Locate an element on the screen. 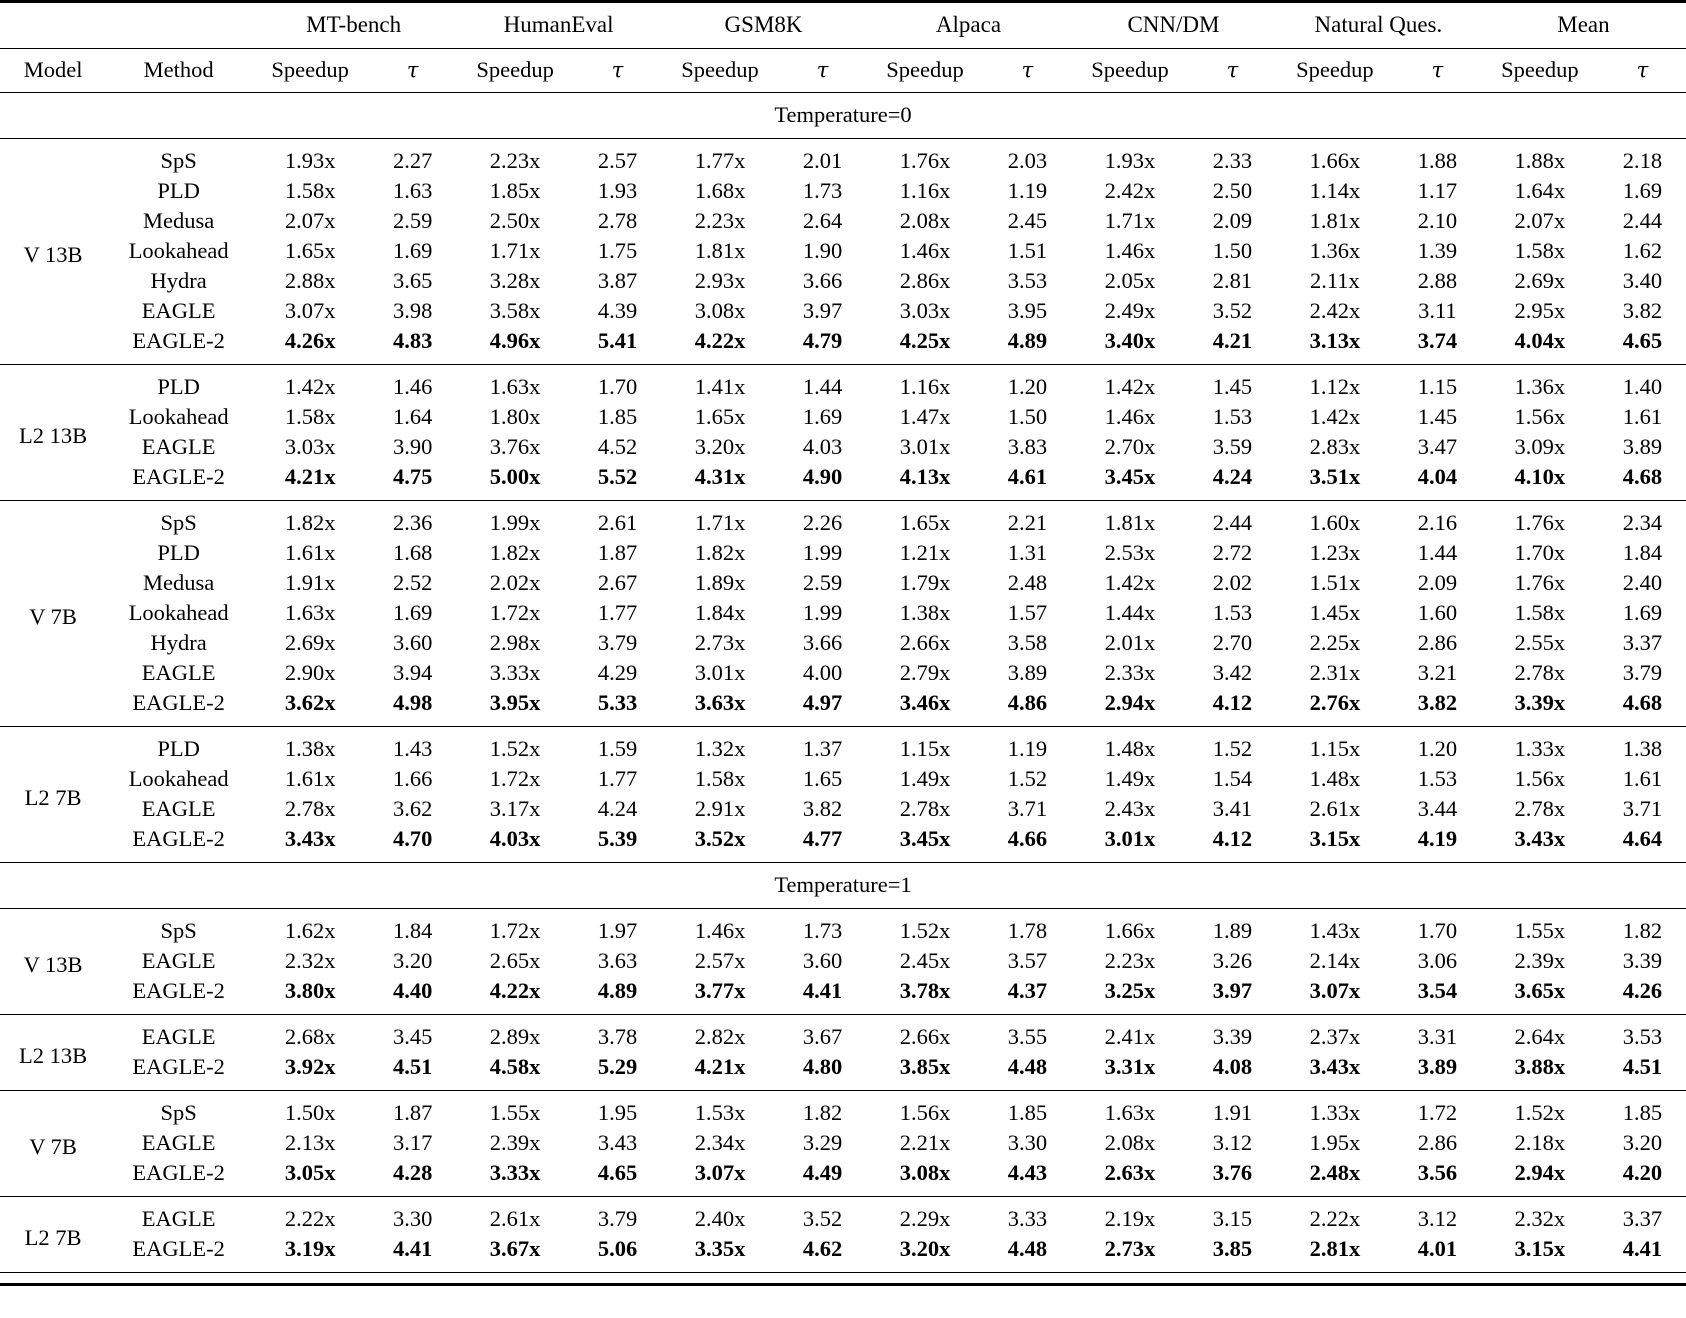  value-cell: 1.72x is located at coordinates (515, 612).